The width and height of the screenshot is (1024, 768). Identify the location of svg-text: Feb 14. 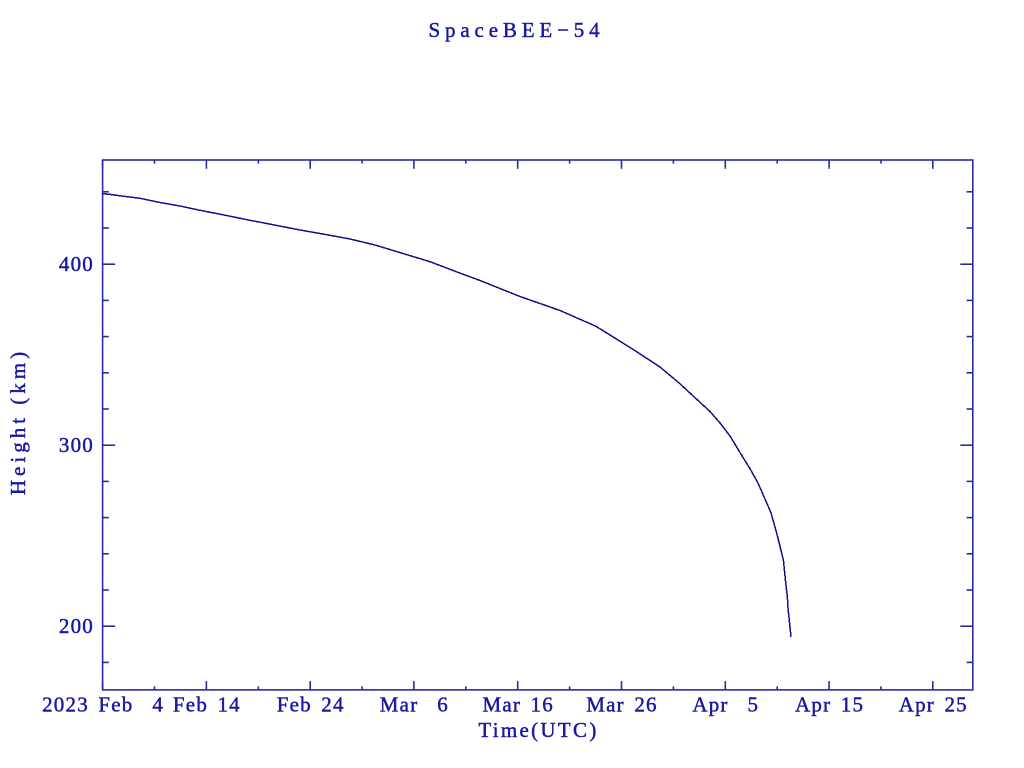
(207, 705).